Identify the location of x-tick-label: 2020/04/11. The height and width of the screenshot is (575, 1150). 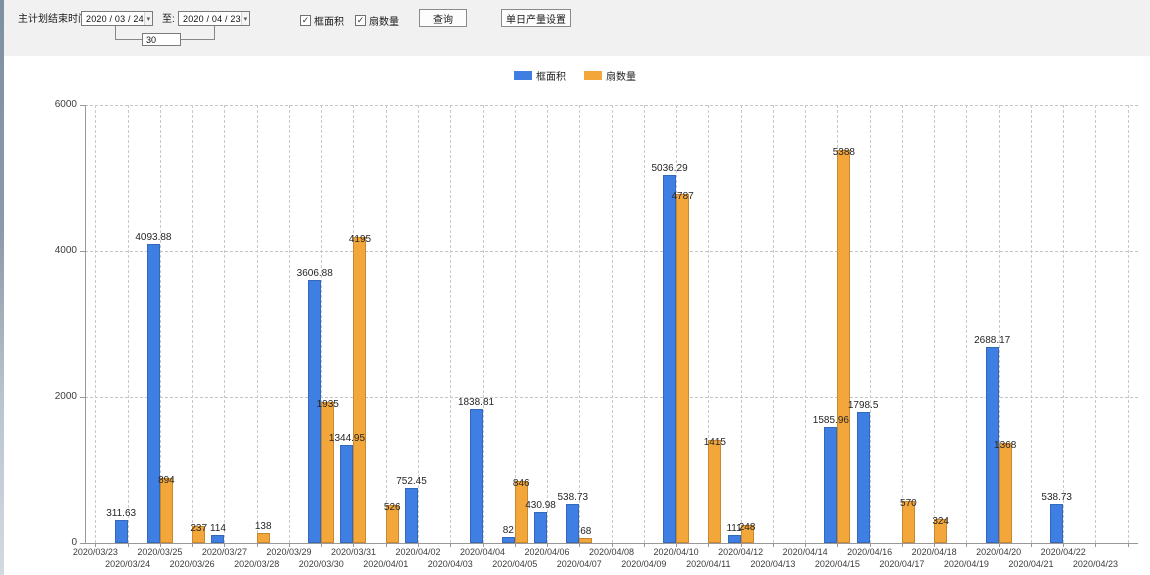
(708, 564).